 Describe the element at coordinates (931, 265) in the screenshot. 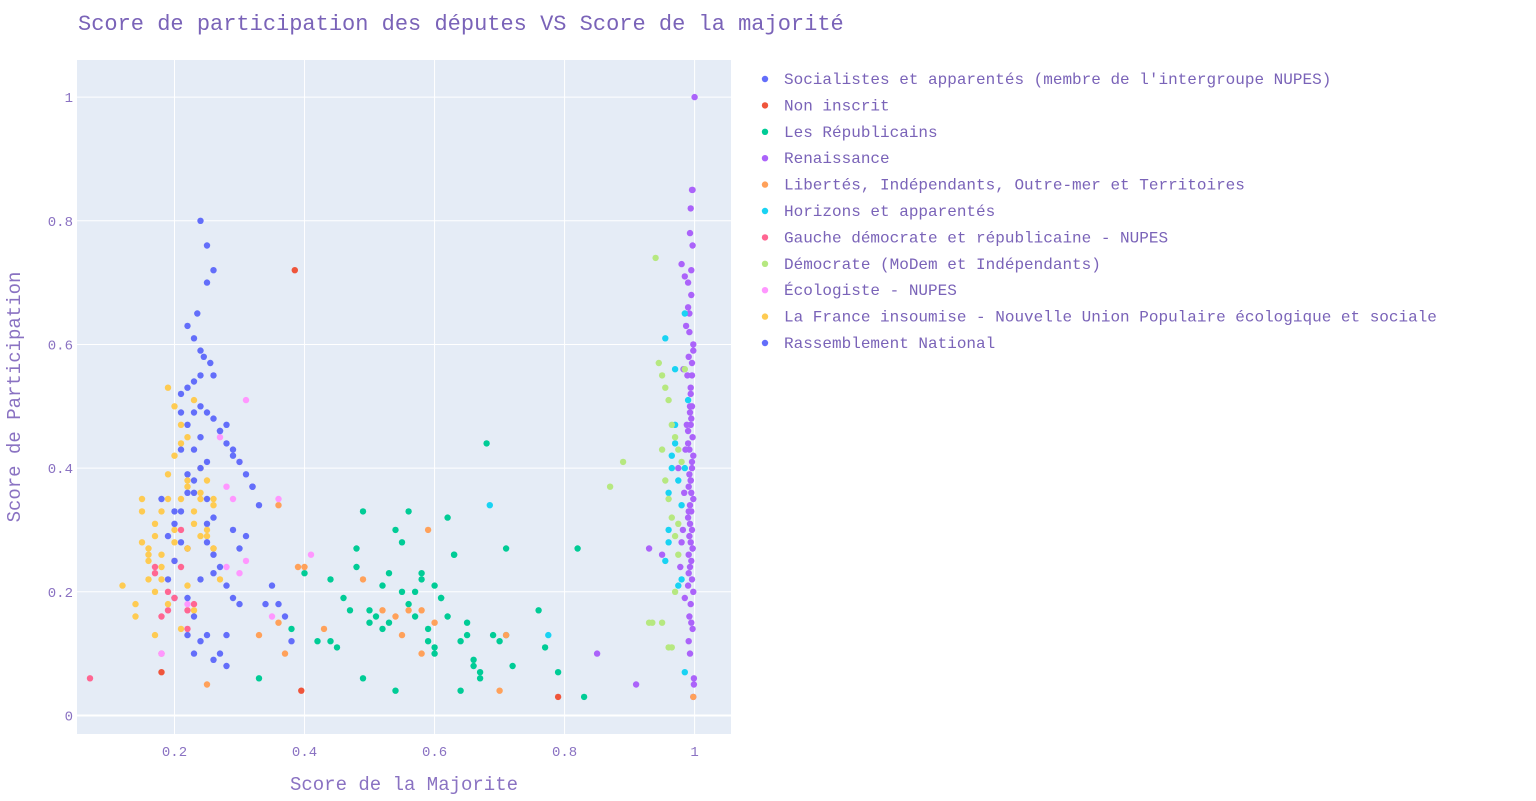

I see `legend-item: Démocrate (MoDem et Indépendants)` at that location.